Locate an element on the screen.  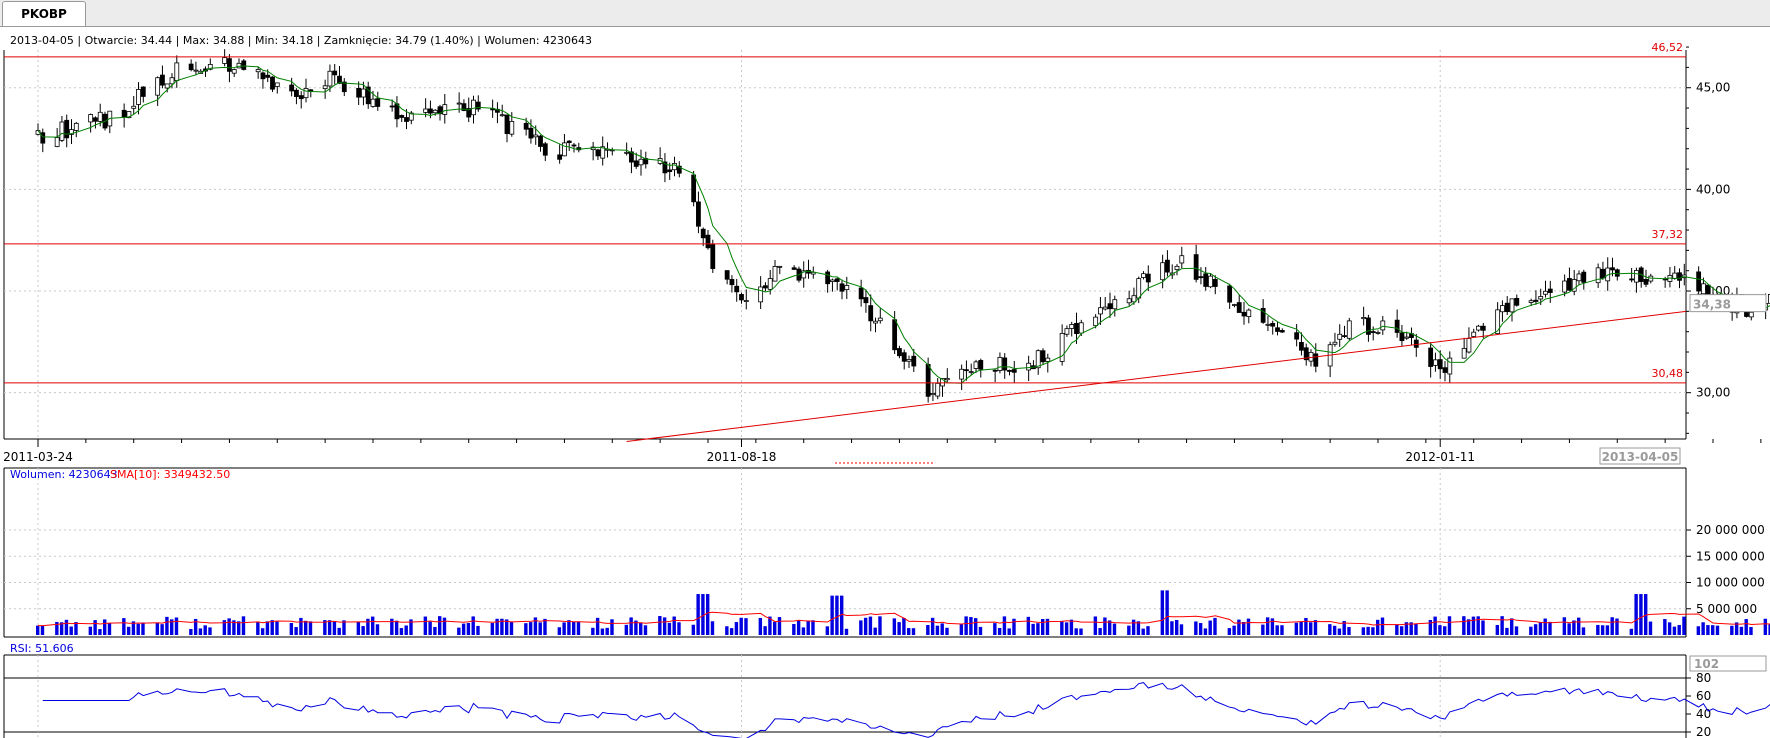
rsi-top-label-box is located at coordinates (1728, 663).